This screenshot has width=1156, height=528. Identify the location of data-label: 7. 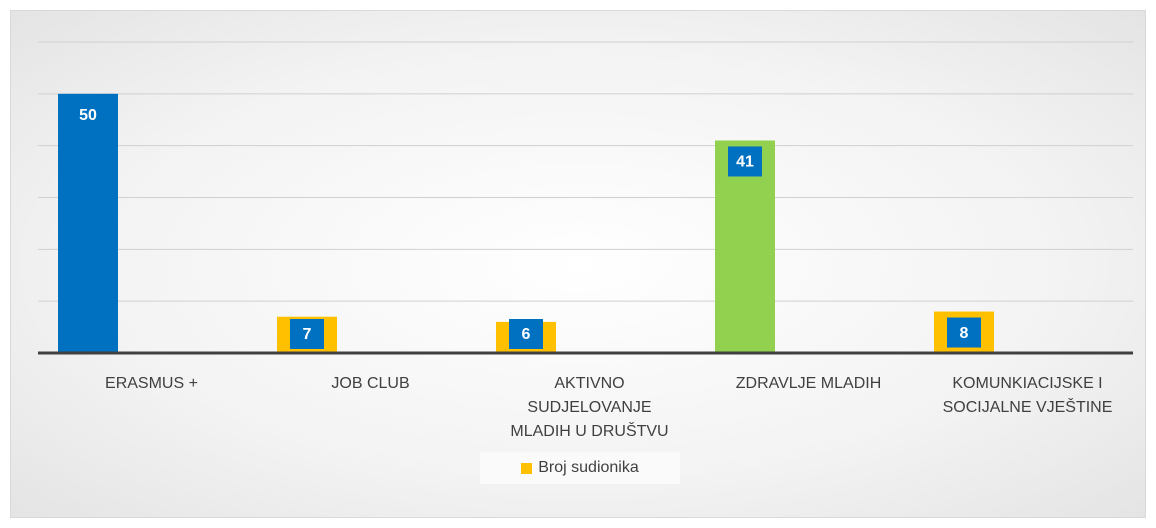
(307, 334).